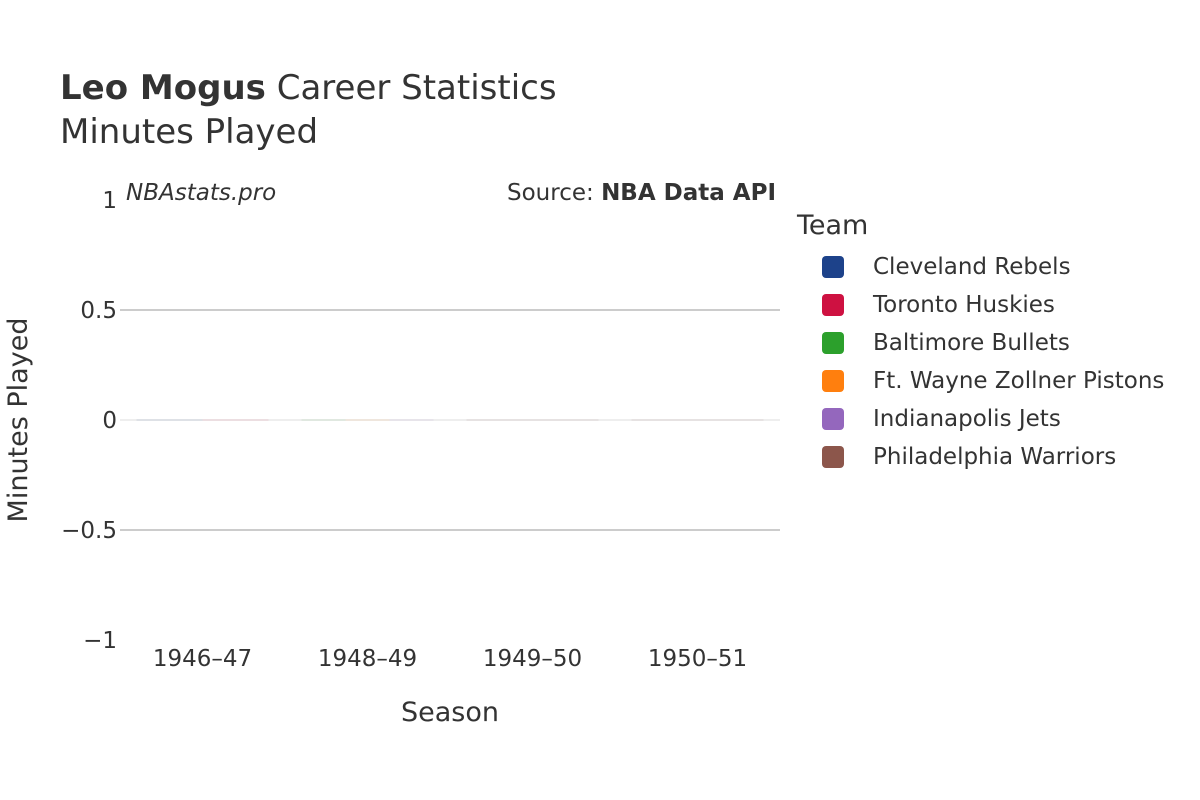 Image resolution: width=1200 pixels, height=800 pixels. I want to click on legend-item: Toronto Huskies, so click(980, 305).